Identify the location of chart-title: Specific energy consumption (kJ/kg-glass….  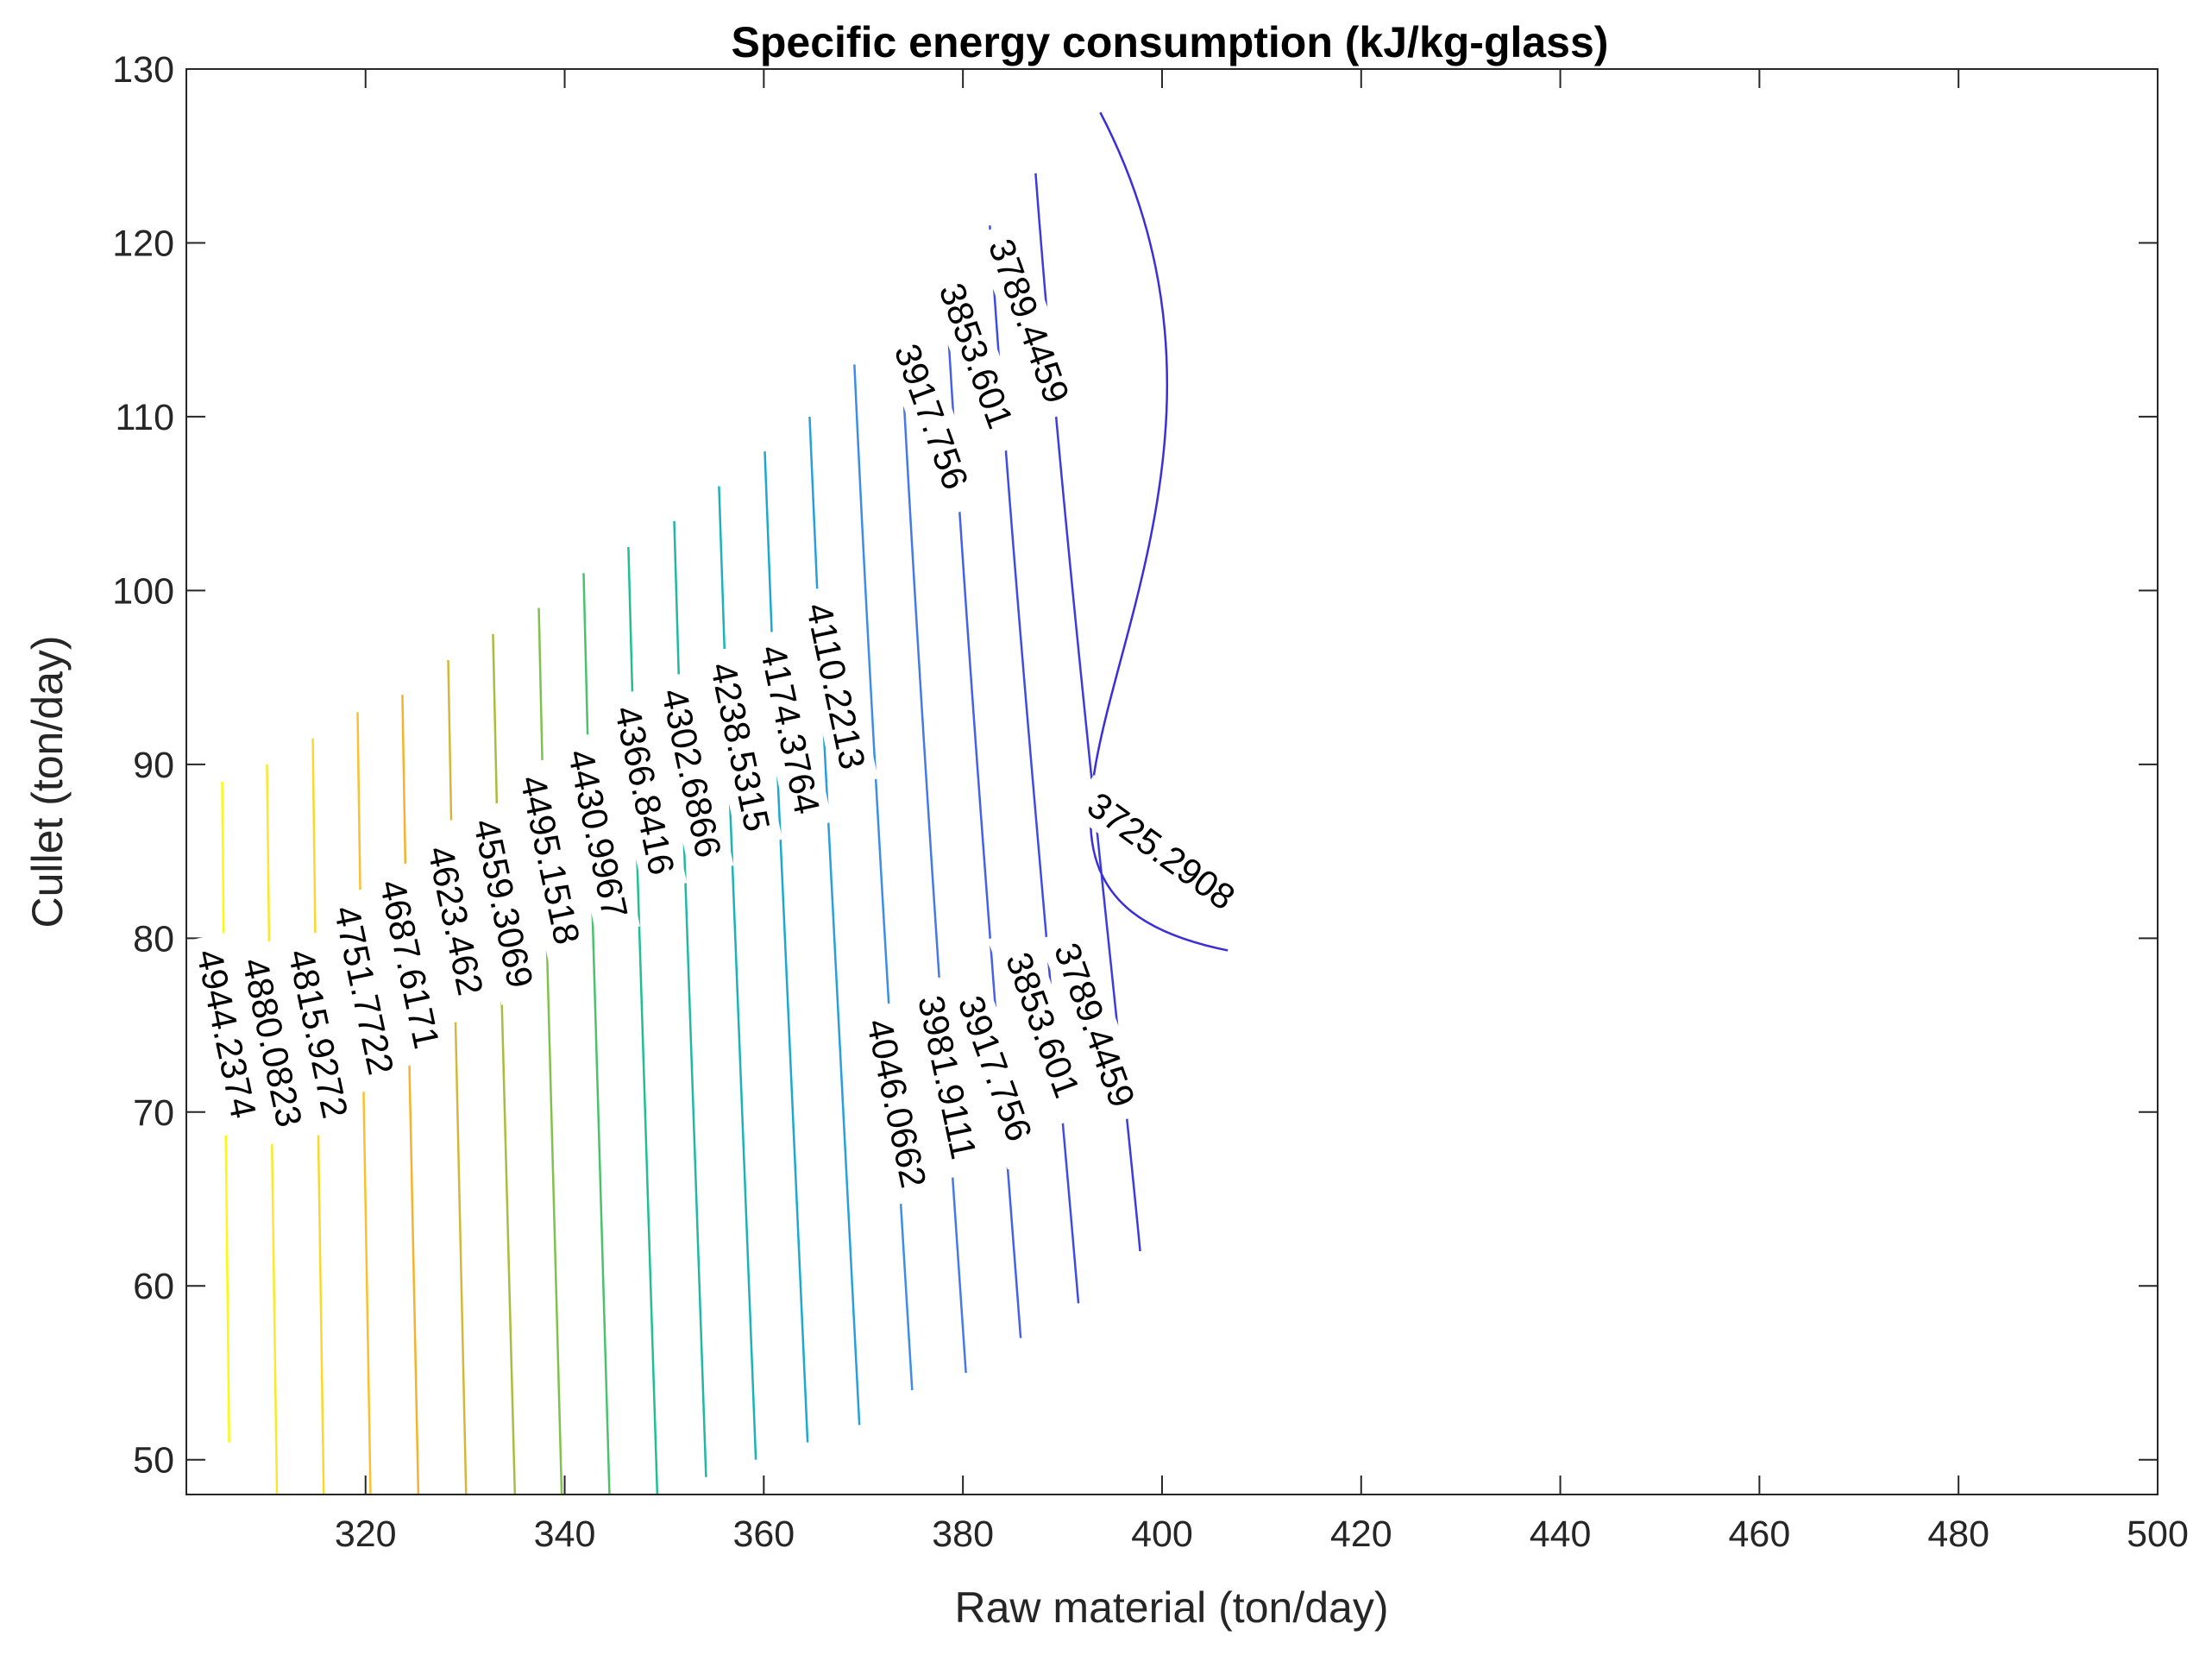
(1171, 42).